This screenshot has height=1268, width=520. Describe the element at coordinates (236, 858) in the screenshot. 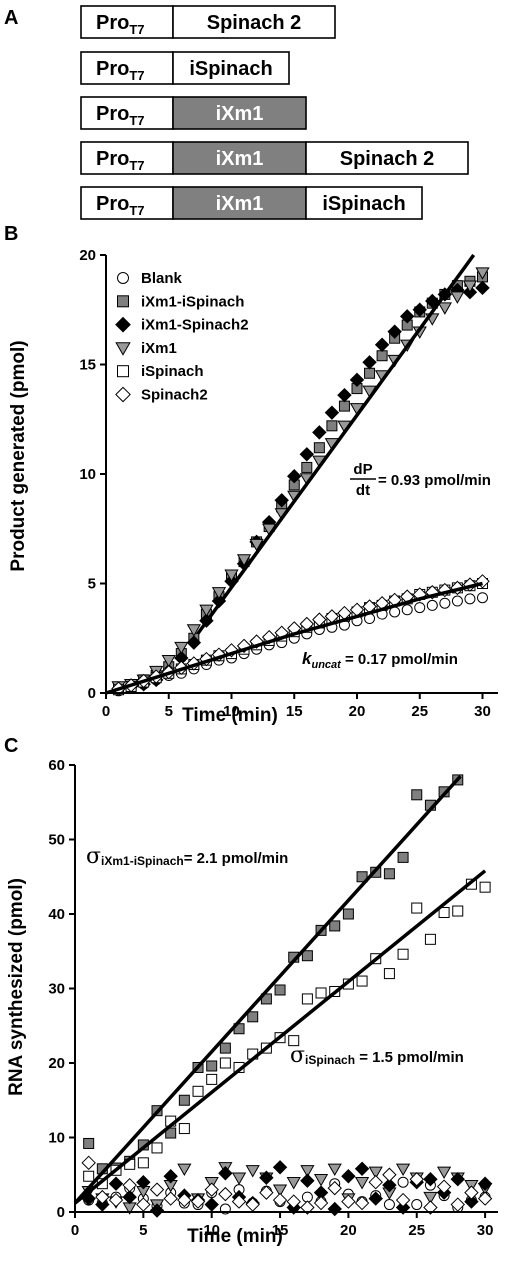

I see `ixm1-rate-value: = 2.1 pmol/min` at that location.